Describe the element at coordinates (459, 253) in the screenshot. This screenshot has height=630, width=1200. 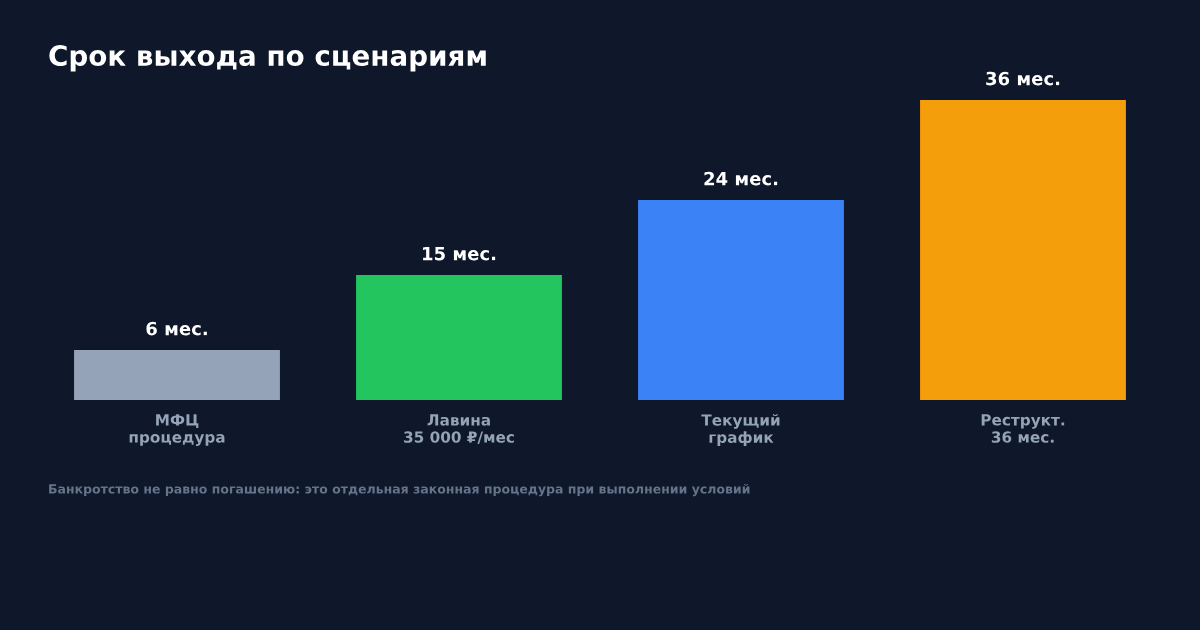
I see `data-label: 15 мес.` at that location.